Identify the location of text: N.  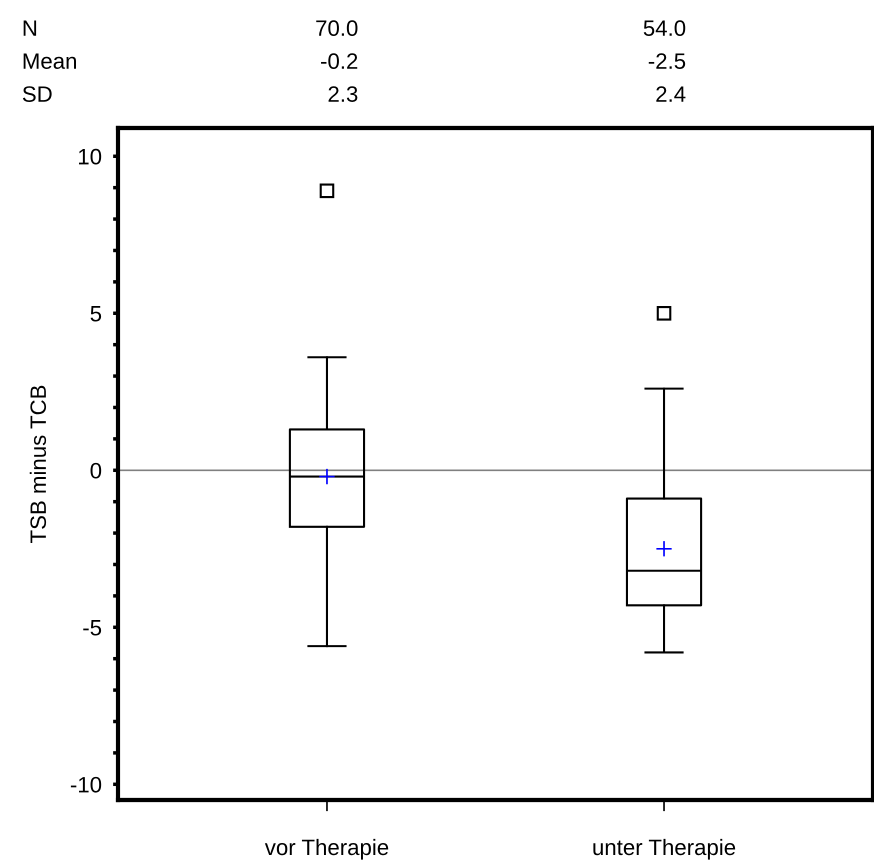
(30, 28).